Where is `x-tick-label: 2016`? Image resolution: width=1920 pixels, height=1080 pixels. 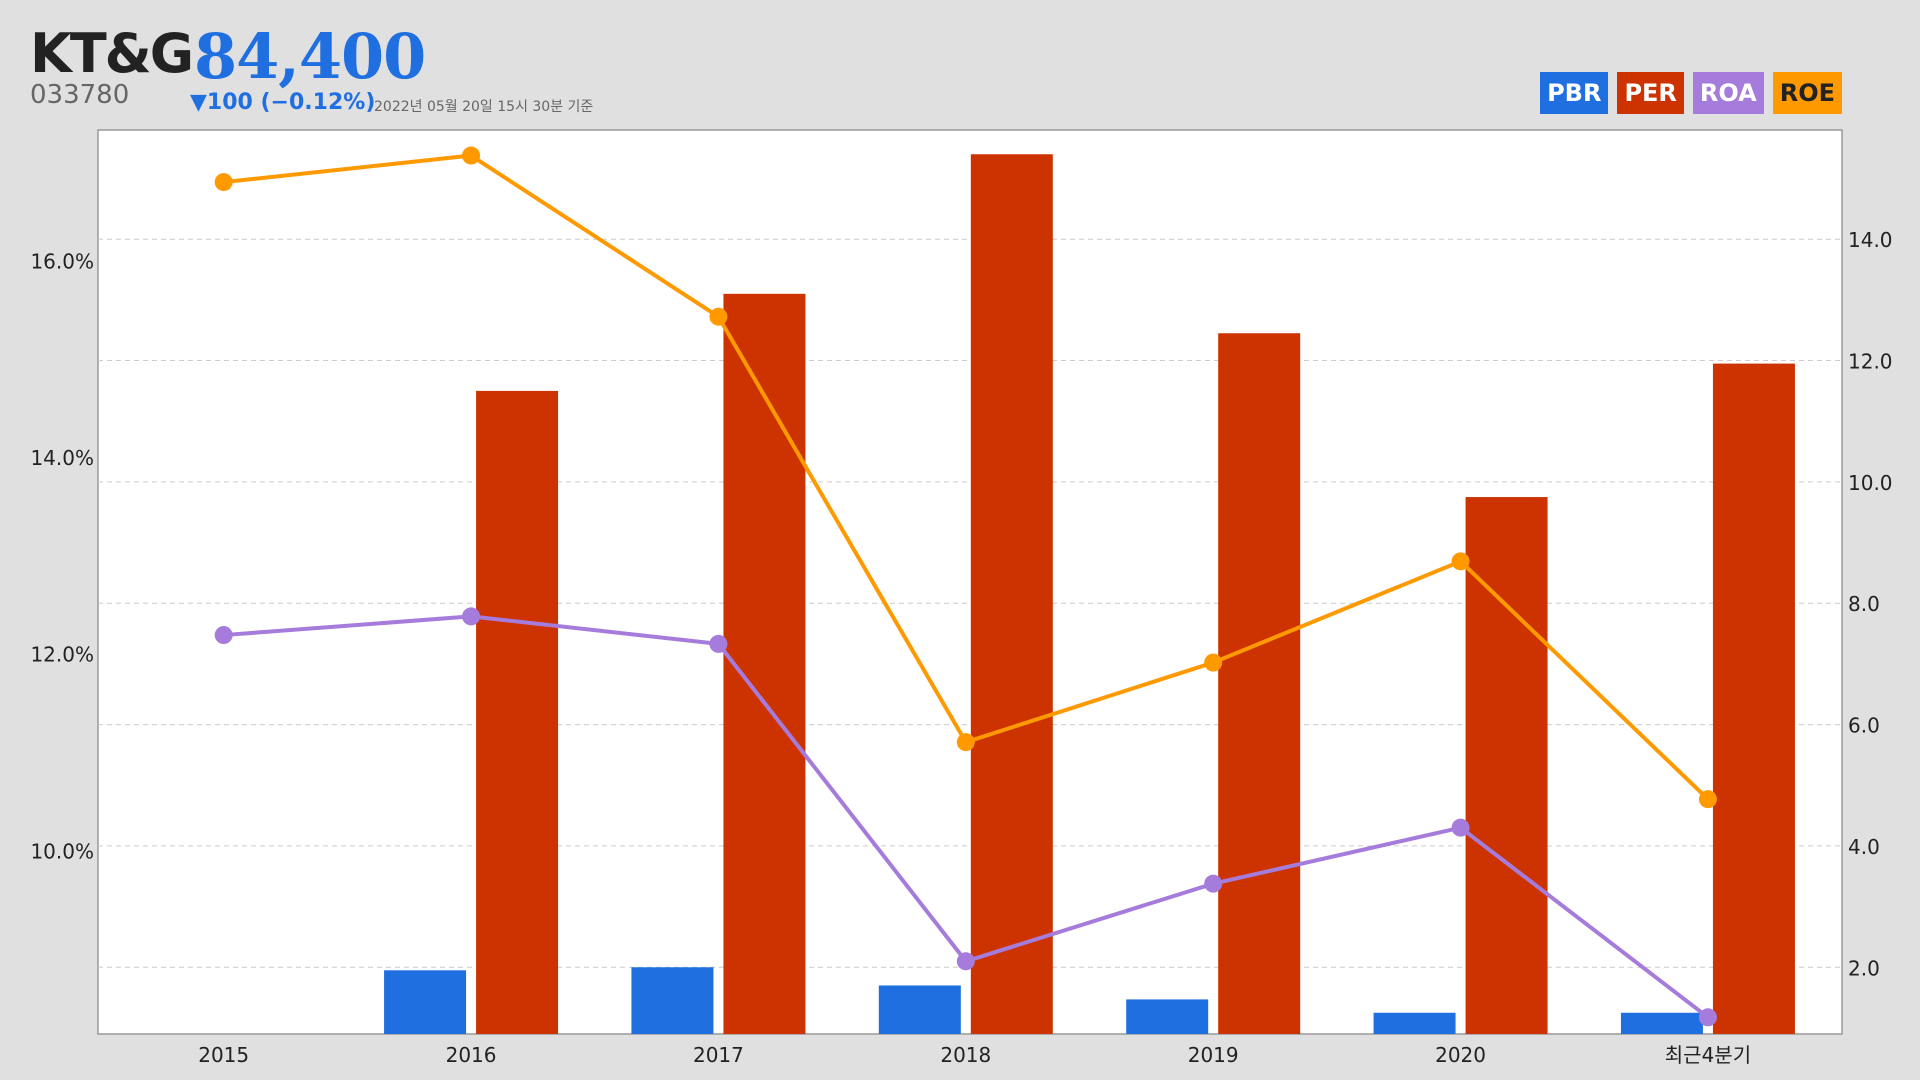 x-tick-label: 2016 is located at coordinates (471, 1055).